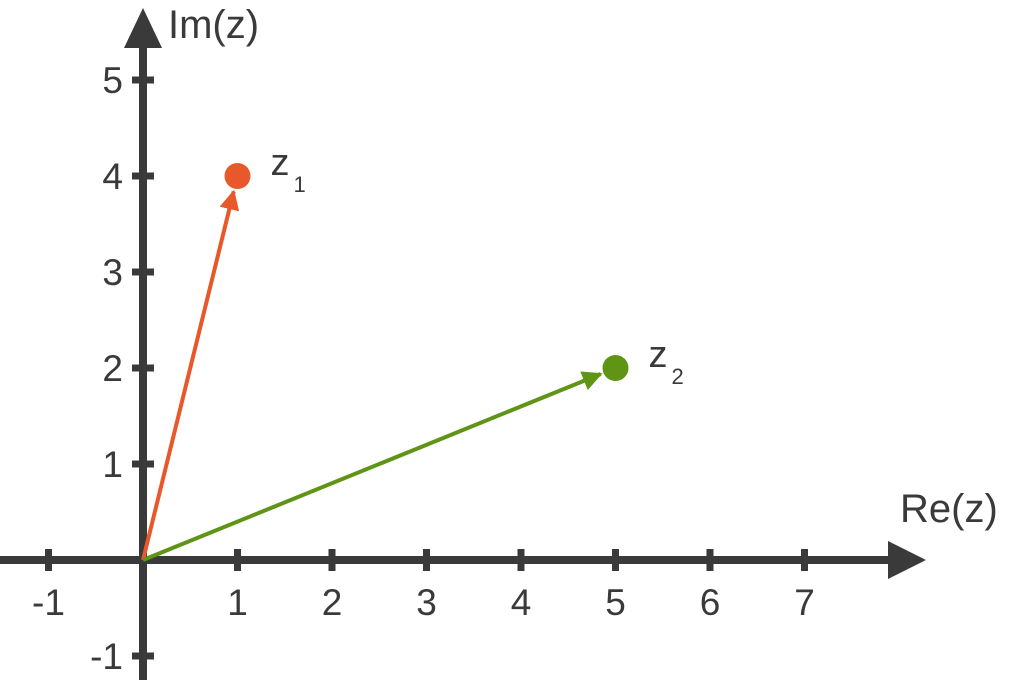 The height and width of the screenshot is (685, 1020). I want to click on x-axis-arrowhead, so click(907, 560).